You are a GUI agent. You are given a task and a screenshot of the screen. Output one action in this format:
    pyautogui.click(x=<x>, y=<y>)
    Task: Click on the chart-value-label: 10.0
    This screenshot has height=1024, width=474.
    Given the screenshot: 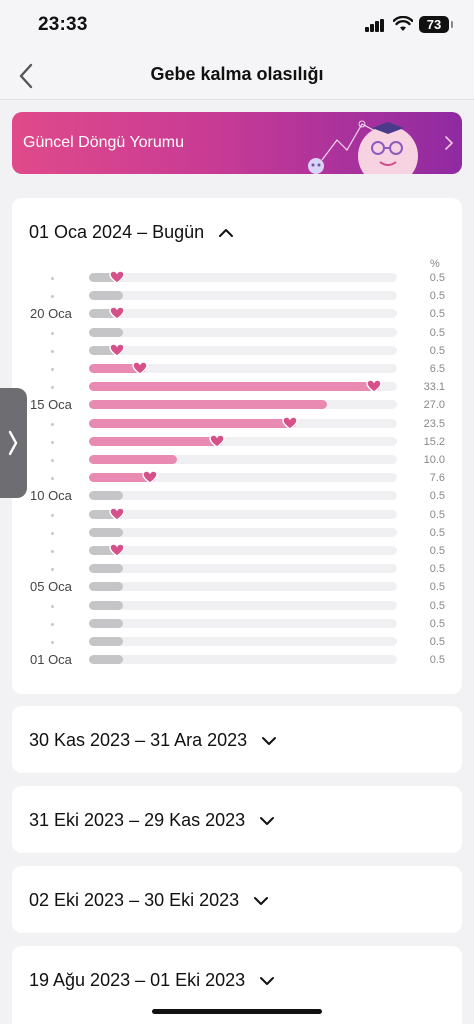 What is the action you would take?
    pyautogui.click(x=434, y=460)
    